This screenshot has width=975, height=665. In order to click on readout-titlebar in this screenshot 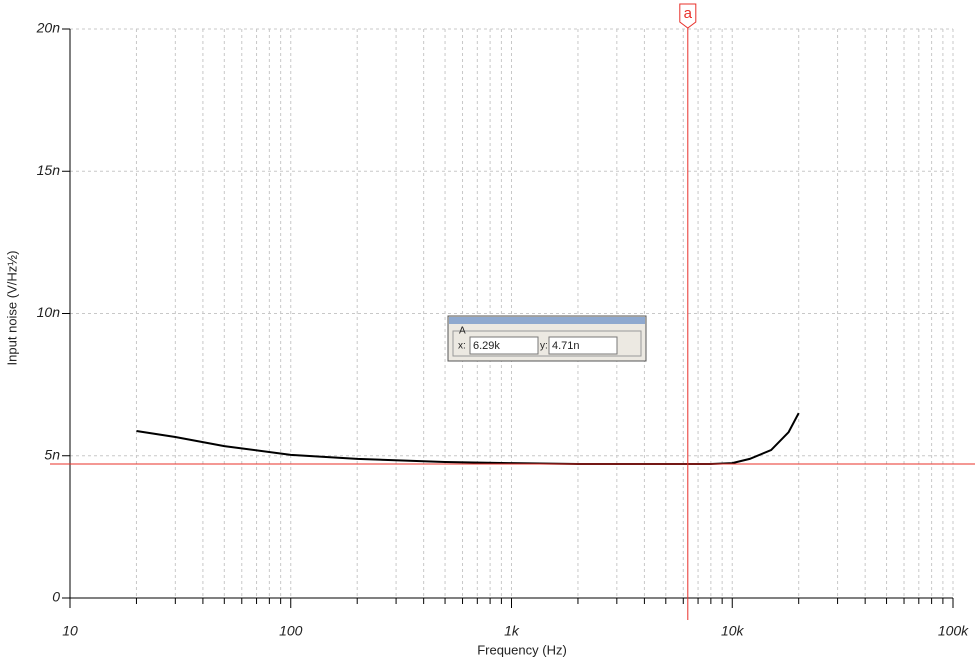, I will do `click(547, 320)`.